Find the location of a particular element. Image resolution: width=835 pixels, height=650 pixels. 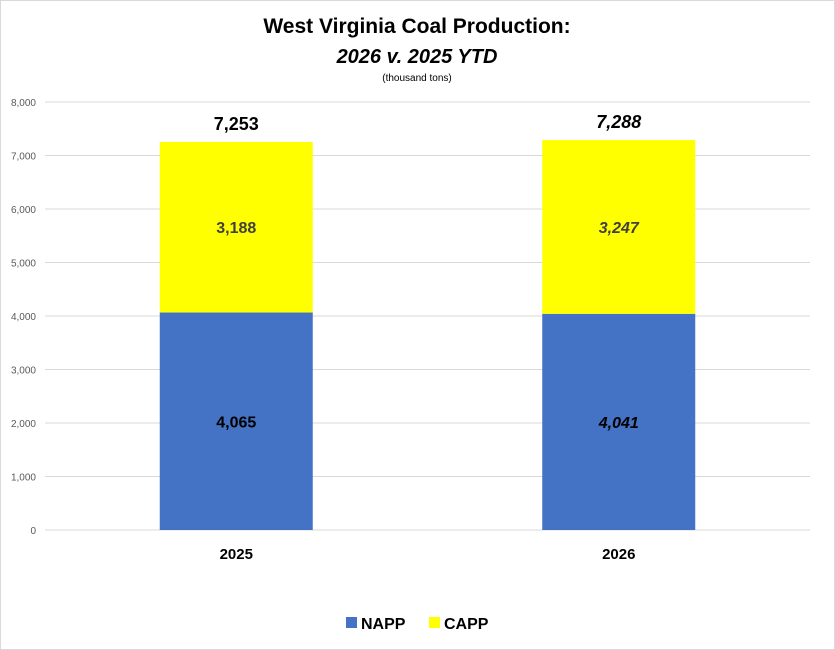

legend-label-napp: NAPP is located at coordinates (383, 624).